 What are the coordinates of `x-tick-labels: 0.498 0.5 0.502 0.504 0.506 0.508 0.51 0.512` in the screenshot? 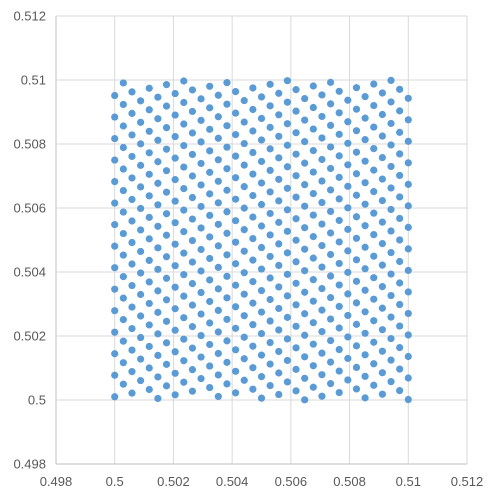 It's located at (262, 481).